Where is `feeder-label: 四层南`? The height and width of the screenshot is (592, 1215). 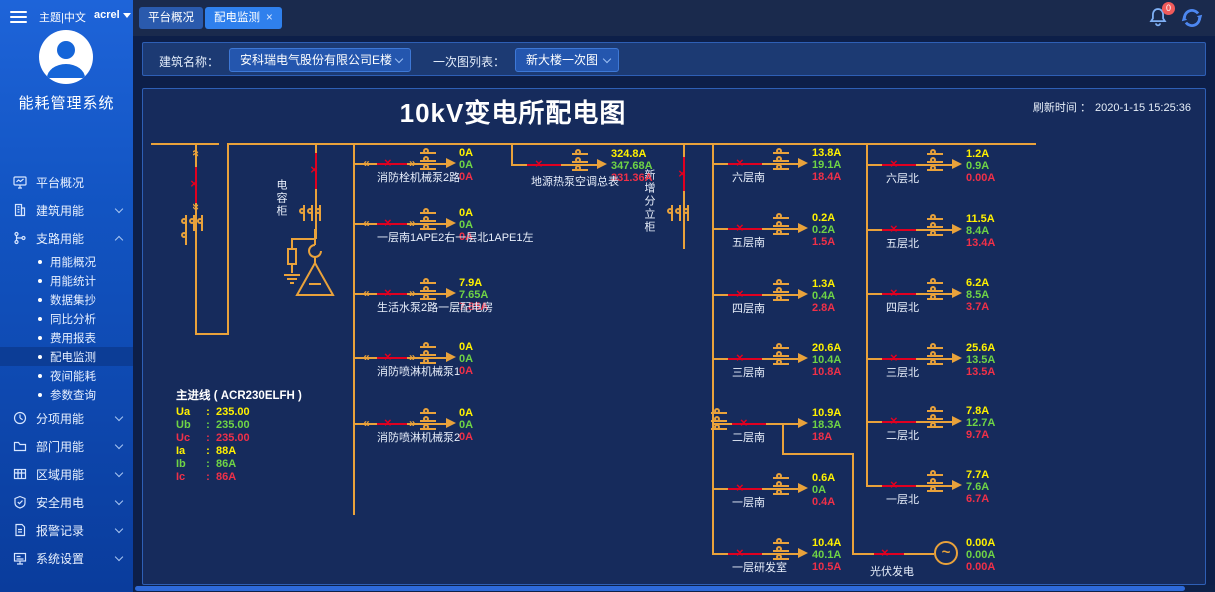
feeder-label: 四层南 is located at coordinates (748, 309).